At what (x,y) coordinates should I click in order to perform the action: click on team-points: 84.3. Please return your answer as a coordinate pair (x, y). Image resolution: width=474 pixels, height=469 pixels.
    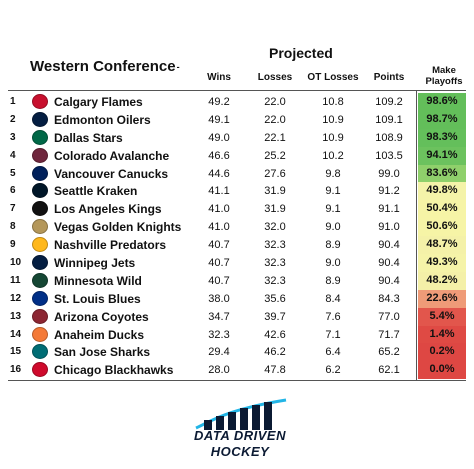
    Looking at the image, I should click on (389, 298).